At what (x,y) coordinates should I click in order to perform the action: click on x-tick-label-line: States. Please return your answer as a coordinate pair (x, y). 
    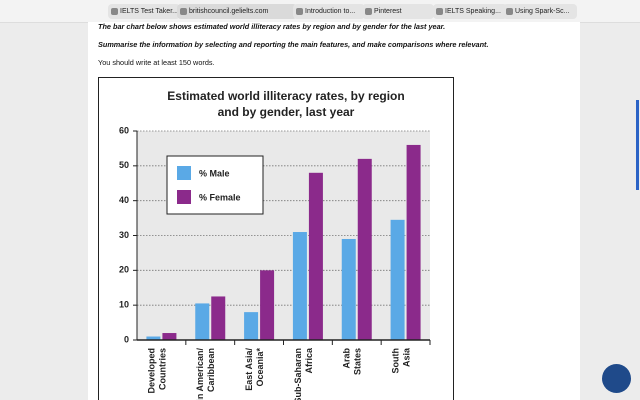
    Looking at the image, I should click on (358, 361).